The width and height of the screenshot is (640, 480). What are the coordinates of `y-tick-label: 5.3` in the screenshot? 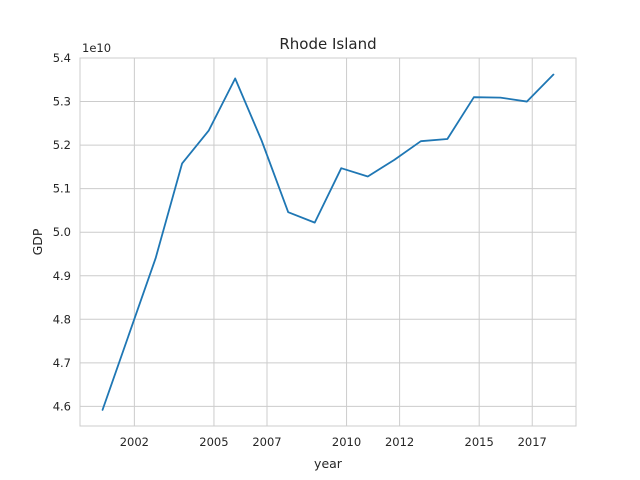 It's located at (62, 102).